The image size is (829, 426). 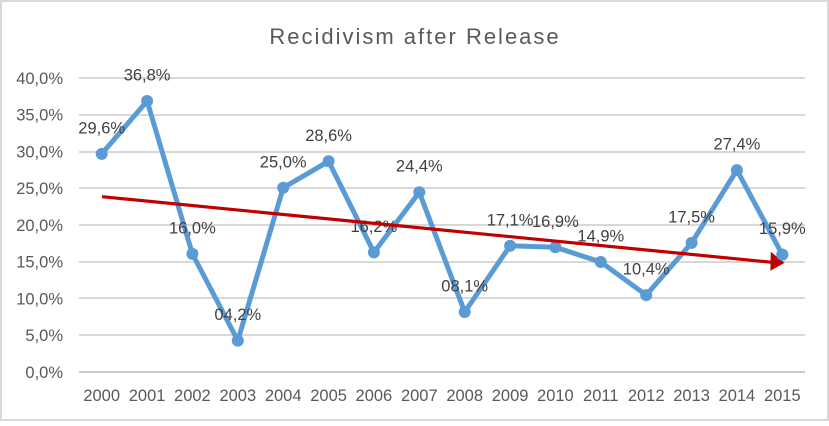 I want to click on svg-text: 16,9%, so click(x=555, y=222).